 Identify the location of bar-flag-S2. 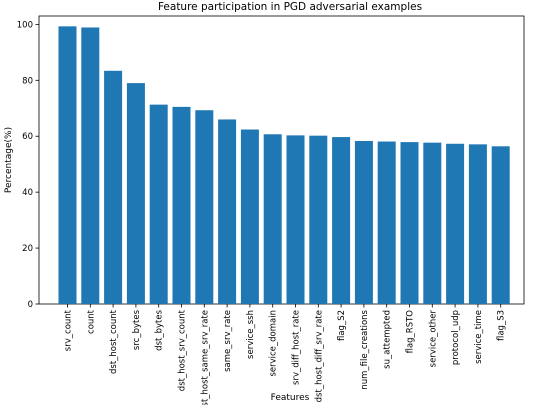
(341, 220).